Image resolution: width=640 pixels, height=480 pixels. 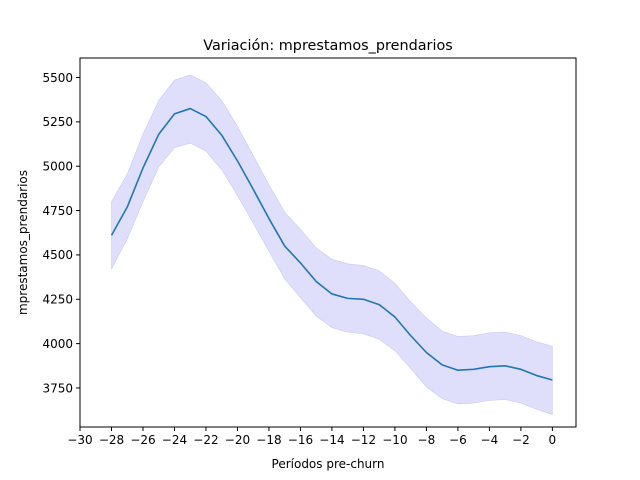 What do you see at coordinates (57, 78) in the screenshot?
I see `y-tick-label: 5500` at bounding box center [57, 78].